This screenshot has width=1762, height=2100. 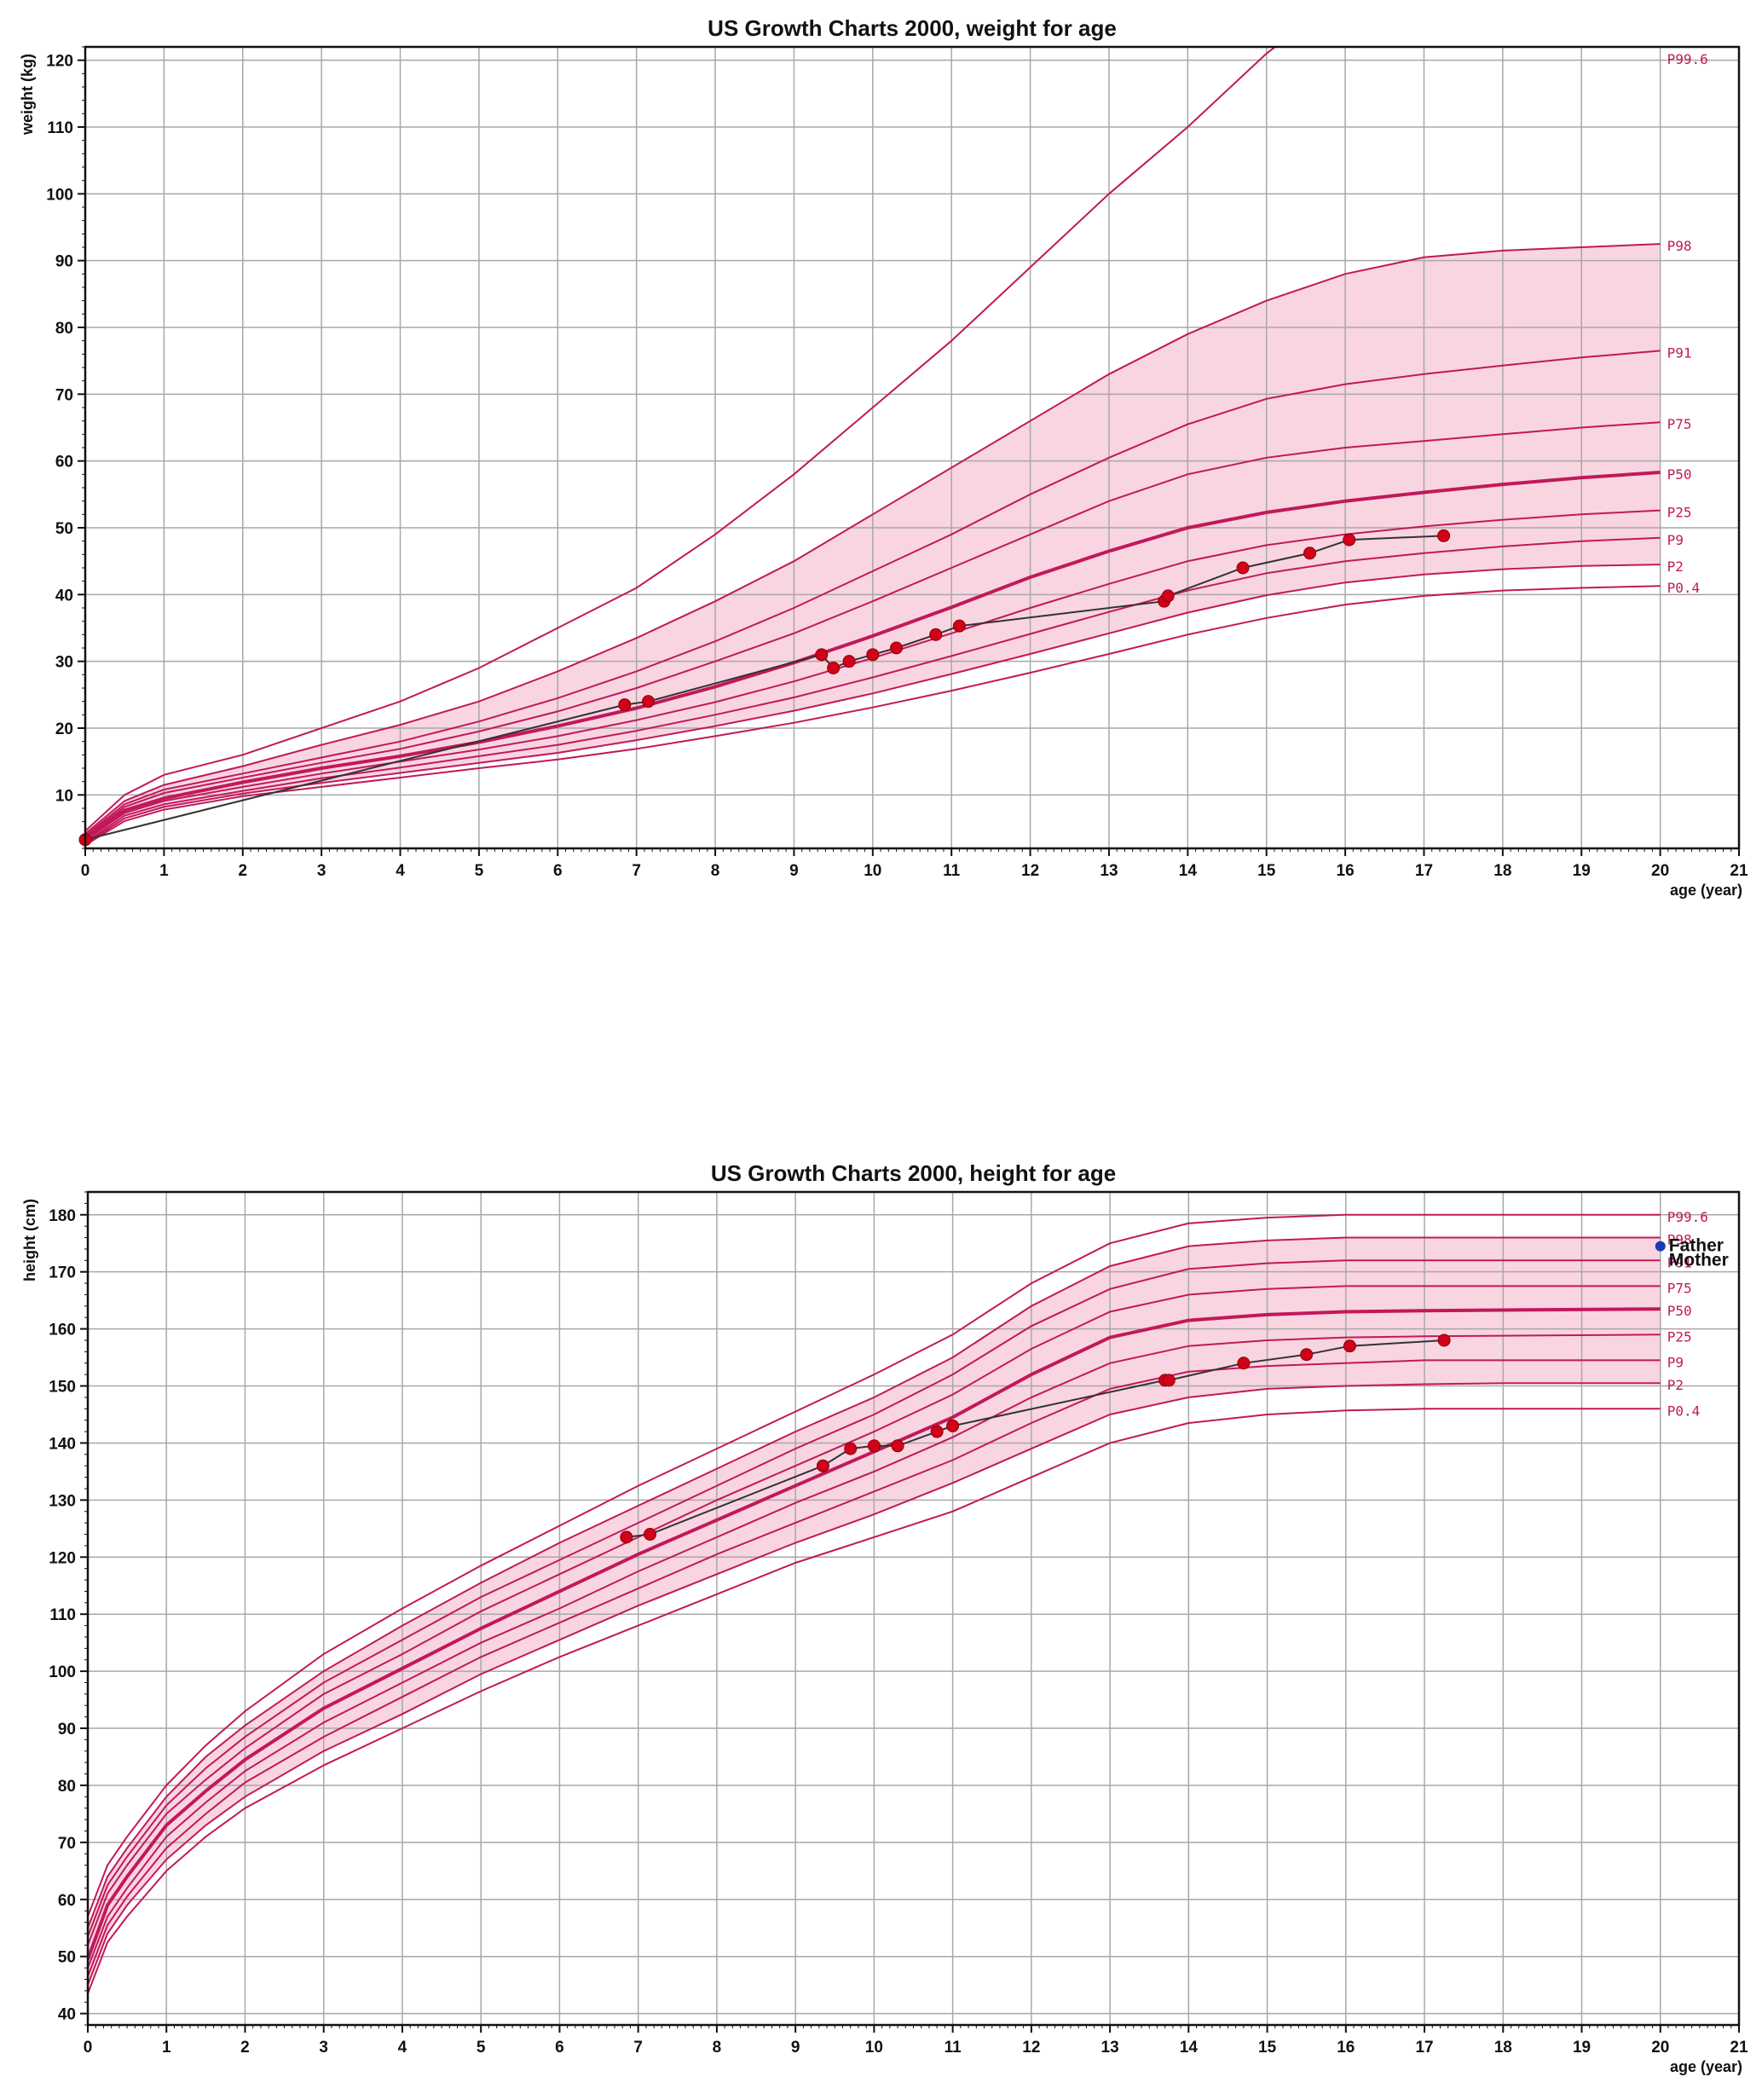 I want to click on patient-growth-line, so click(x=764, y=688).